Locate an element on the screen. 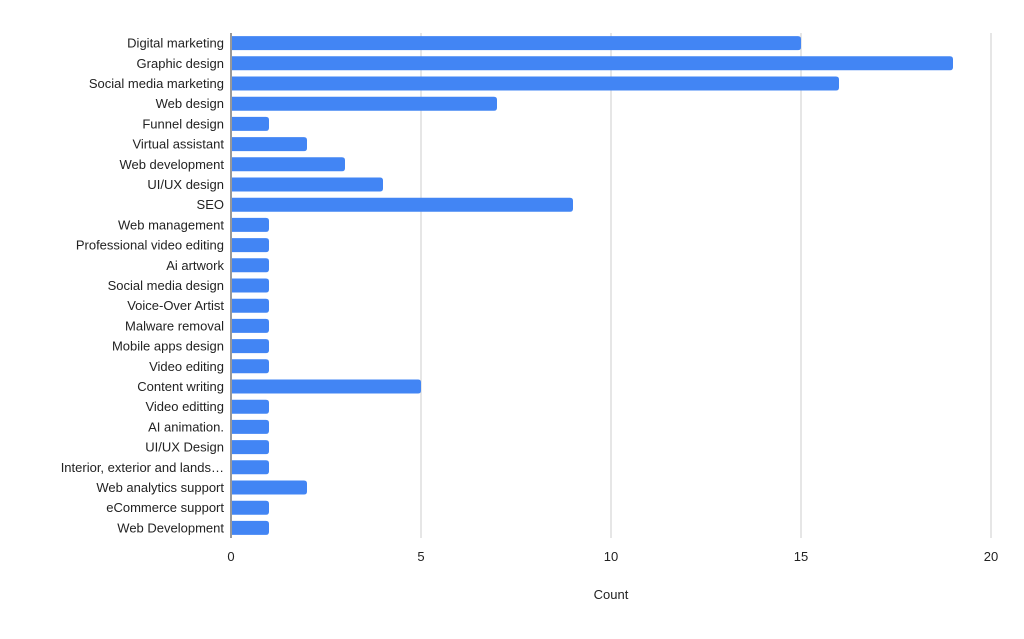 This screenshot has width=1024, height=639. category-label: Web Development is located at coordinates (170, 527).